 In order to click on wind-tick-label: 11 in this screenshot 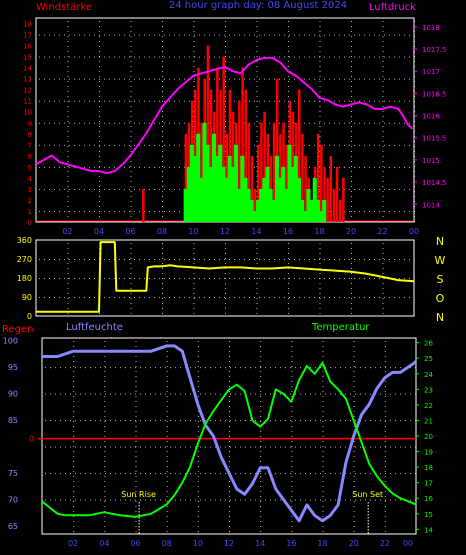, I will do `click(27, 102)`.